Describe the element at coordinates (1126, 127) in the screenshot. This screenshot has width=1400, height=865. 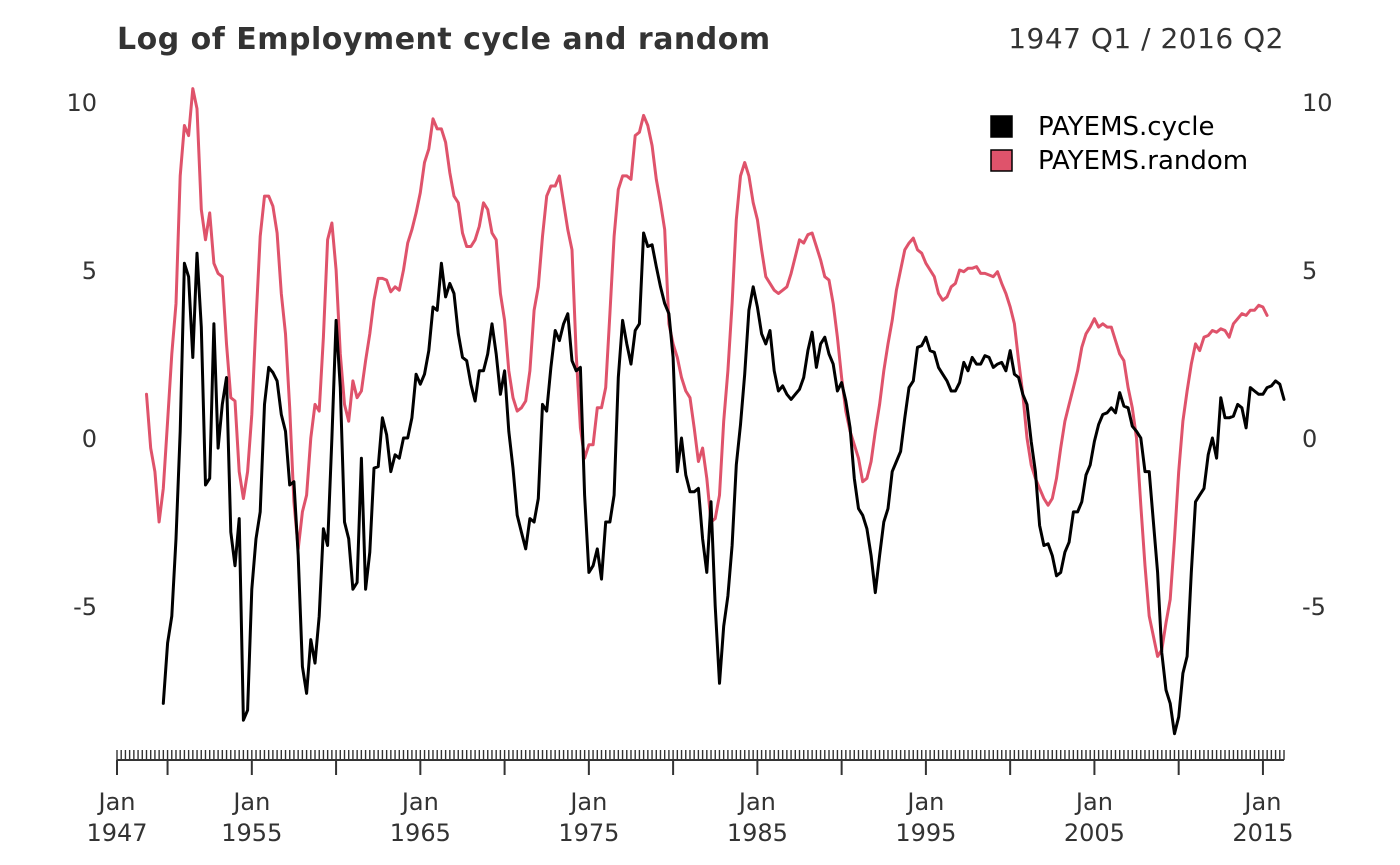
I see `legend-label: PAYEMS.cycle` at that location.